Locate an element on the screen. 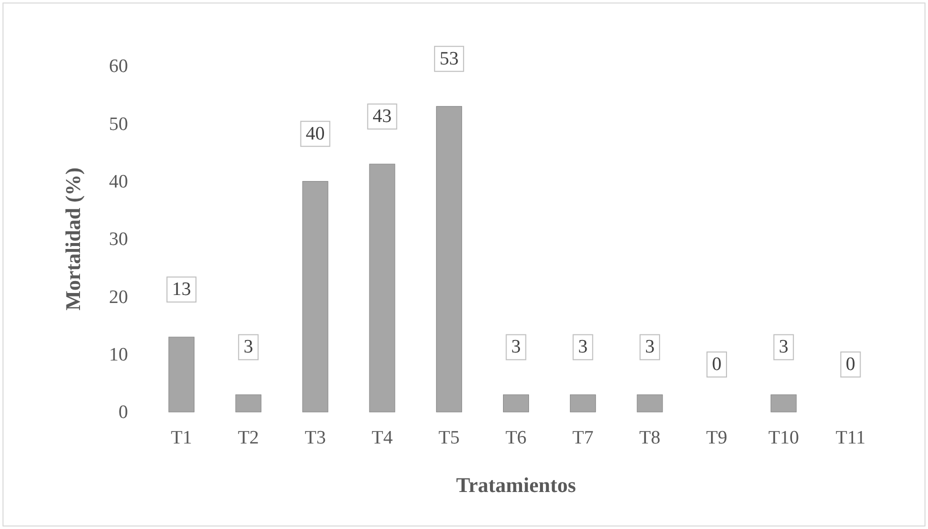 The image size is (928, 529). data-label: 43 is located at coordinates (382, 117).